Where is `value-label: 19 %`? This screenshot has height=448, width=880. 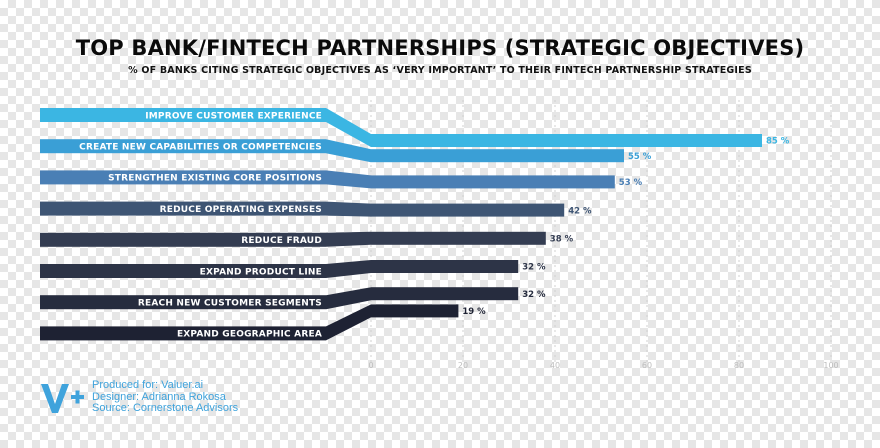 value-label: 19 % is located at coordinates (474, 312).